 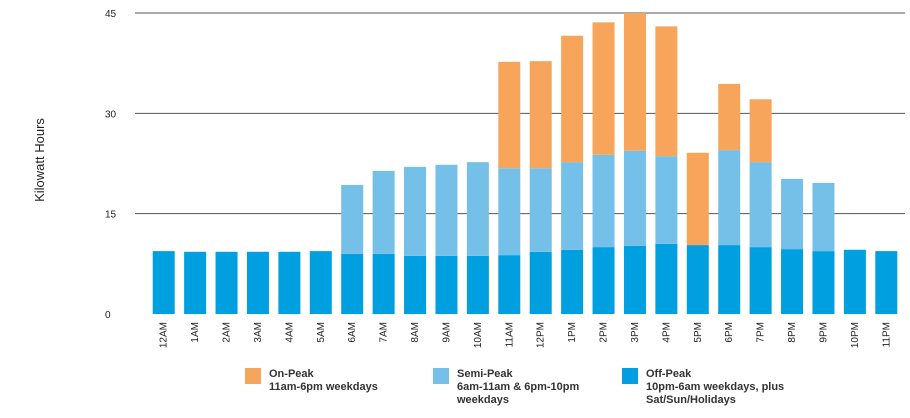 I want to click on legend-item: Semi-Peak 6am-11am & 6pm-10pm weekdays, so click(x=518, y=387).